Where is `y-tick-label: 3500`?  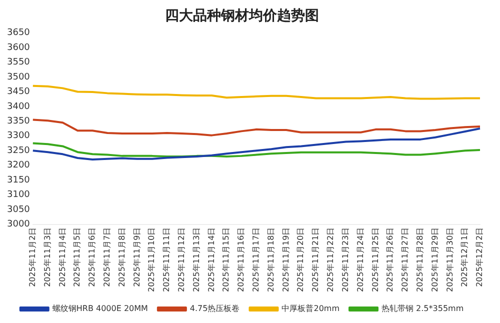
y-tick-label: 3500 is located at coordinates (18, 77).